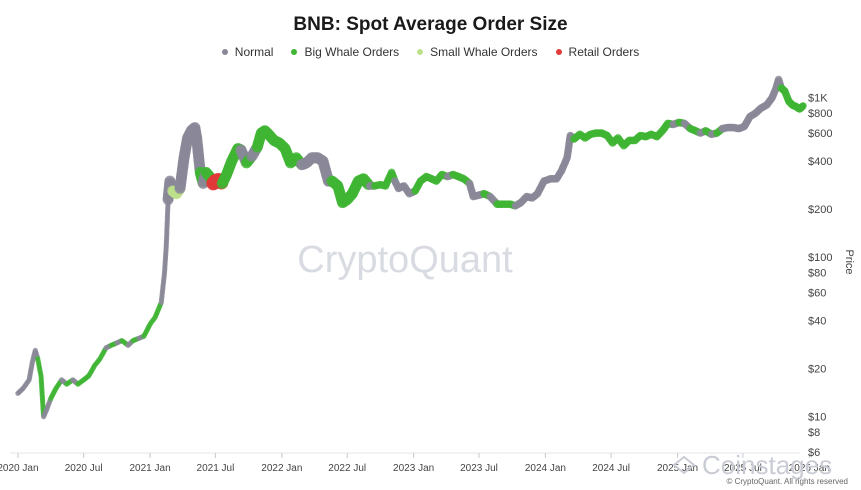 The image size is (861, 490). I want to click on y-tick-label: $20, so click(817, 370).